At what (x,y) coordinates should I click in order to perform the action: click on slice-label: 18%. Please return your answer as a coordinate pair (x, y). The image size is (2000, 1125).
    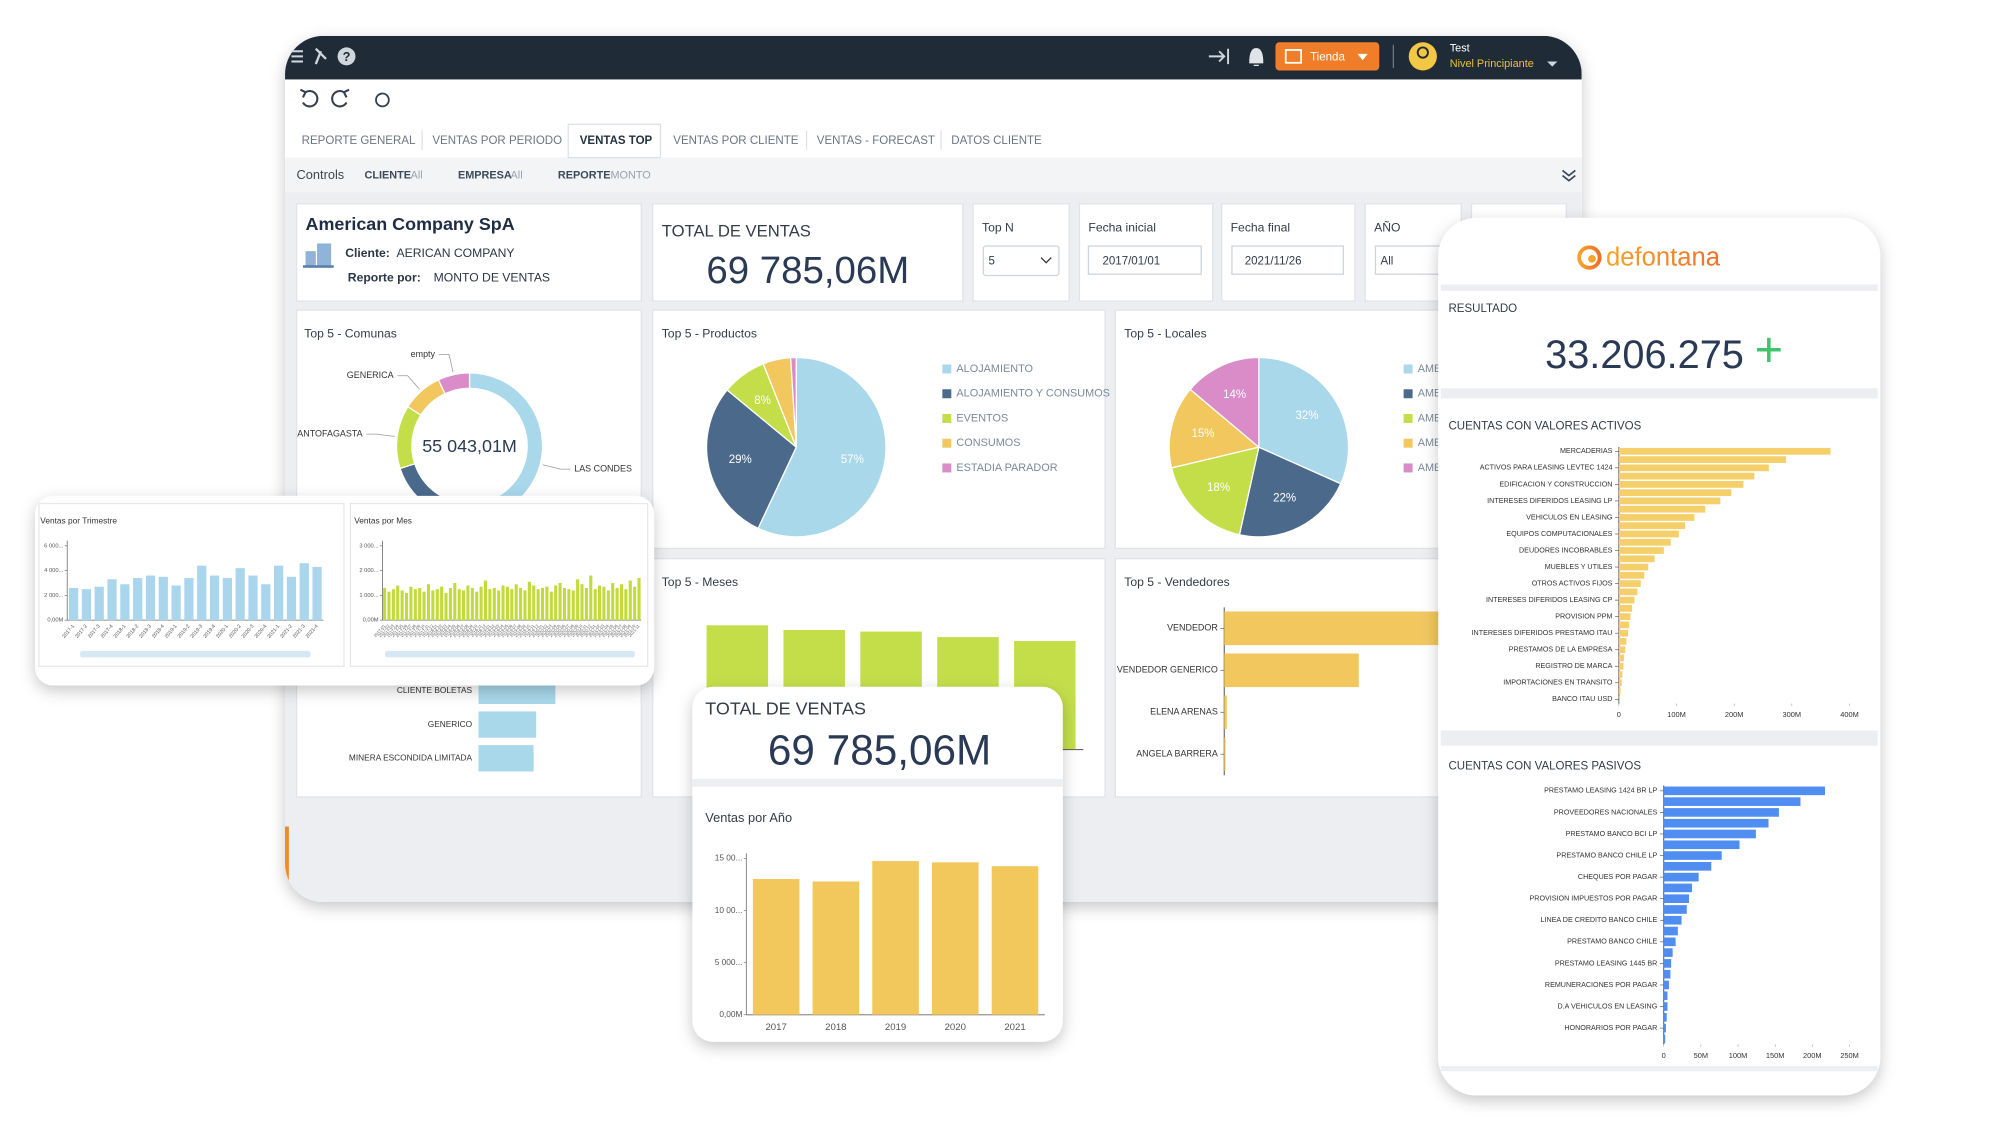
    Looking at the image, I should click on (1218, 488).